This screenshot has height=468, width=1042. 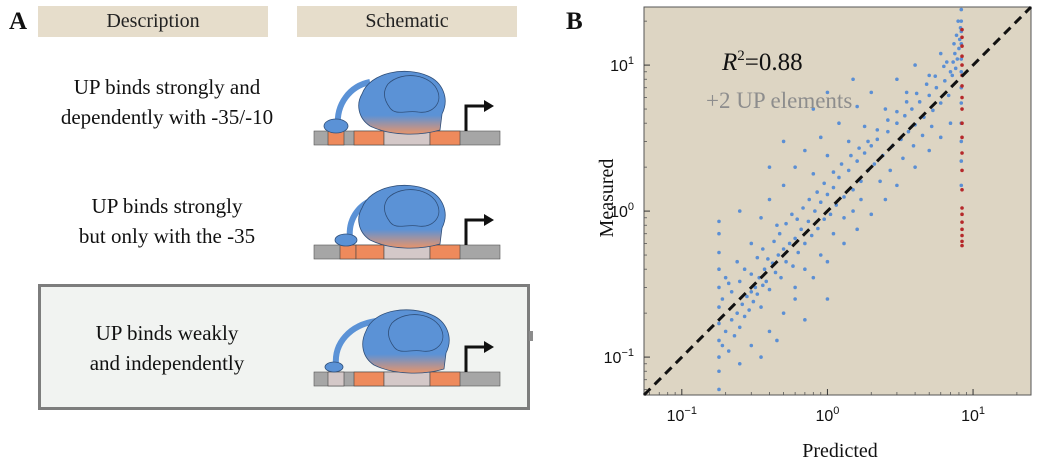 What do you see at coordinates (407, 21) in the screenshot?
I see `schematic-header: Schematic` at bounding box center [407, 21].